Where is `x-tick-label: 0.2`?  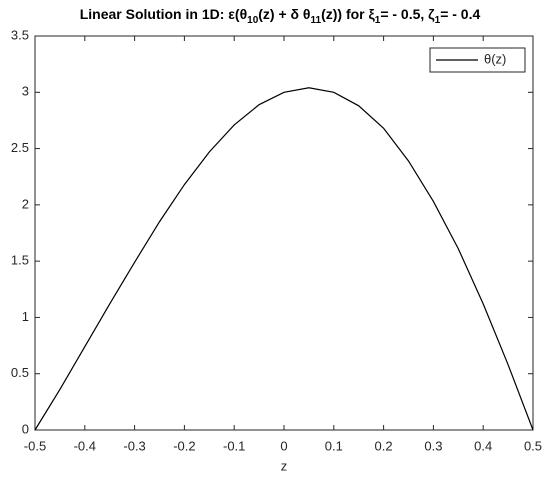 x-tick-label: 0.2 is located at coordinates (384, 445).